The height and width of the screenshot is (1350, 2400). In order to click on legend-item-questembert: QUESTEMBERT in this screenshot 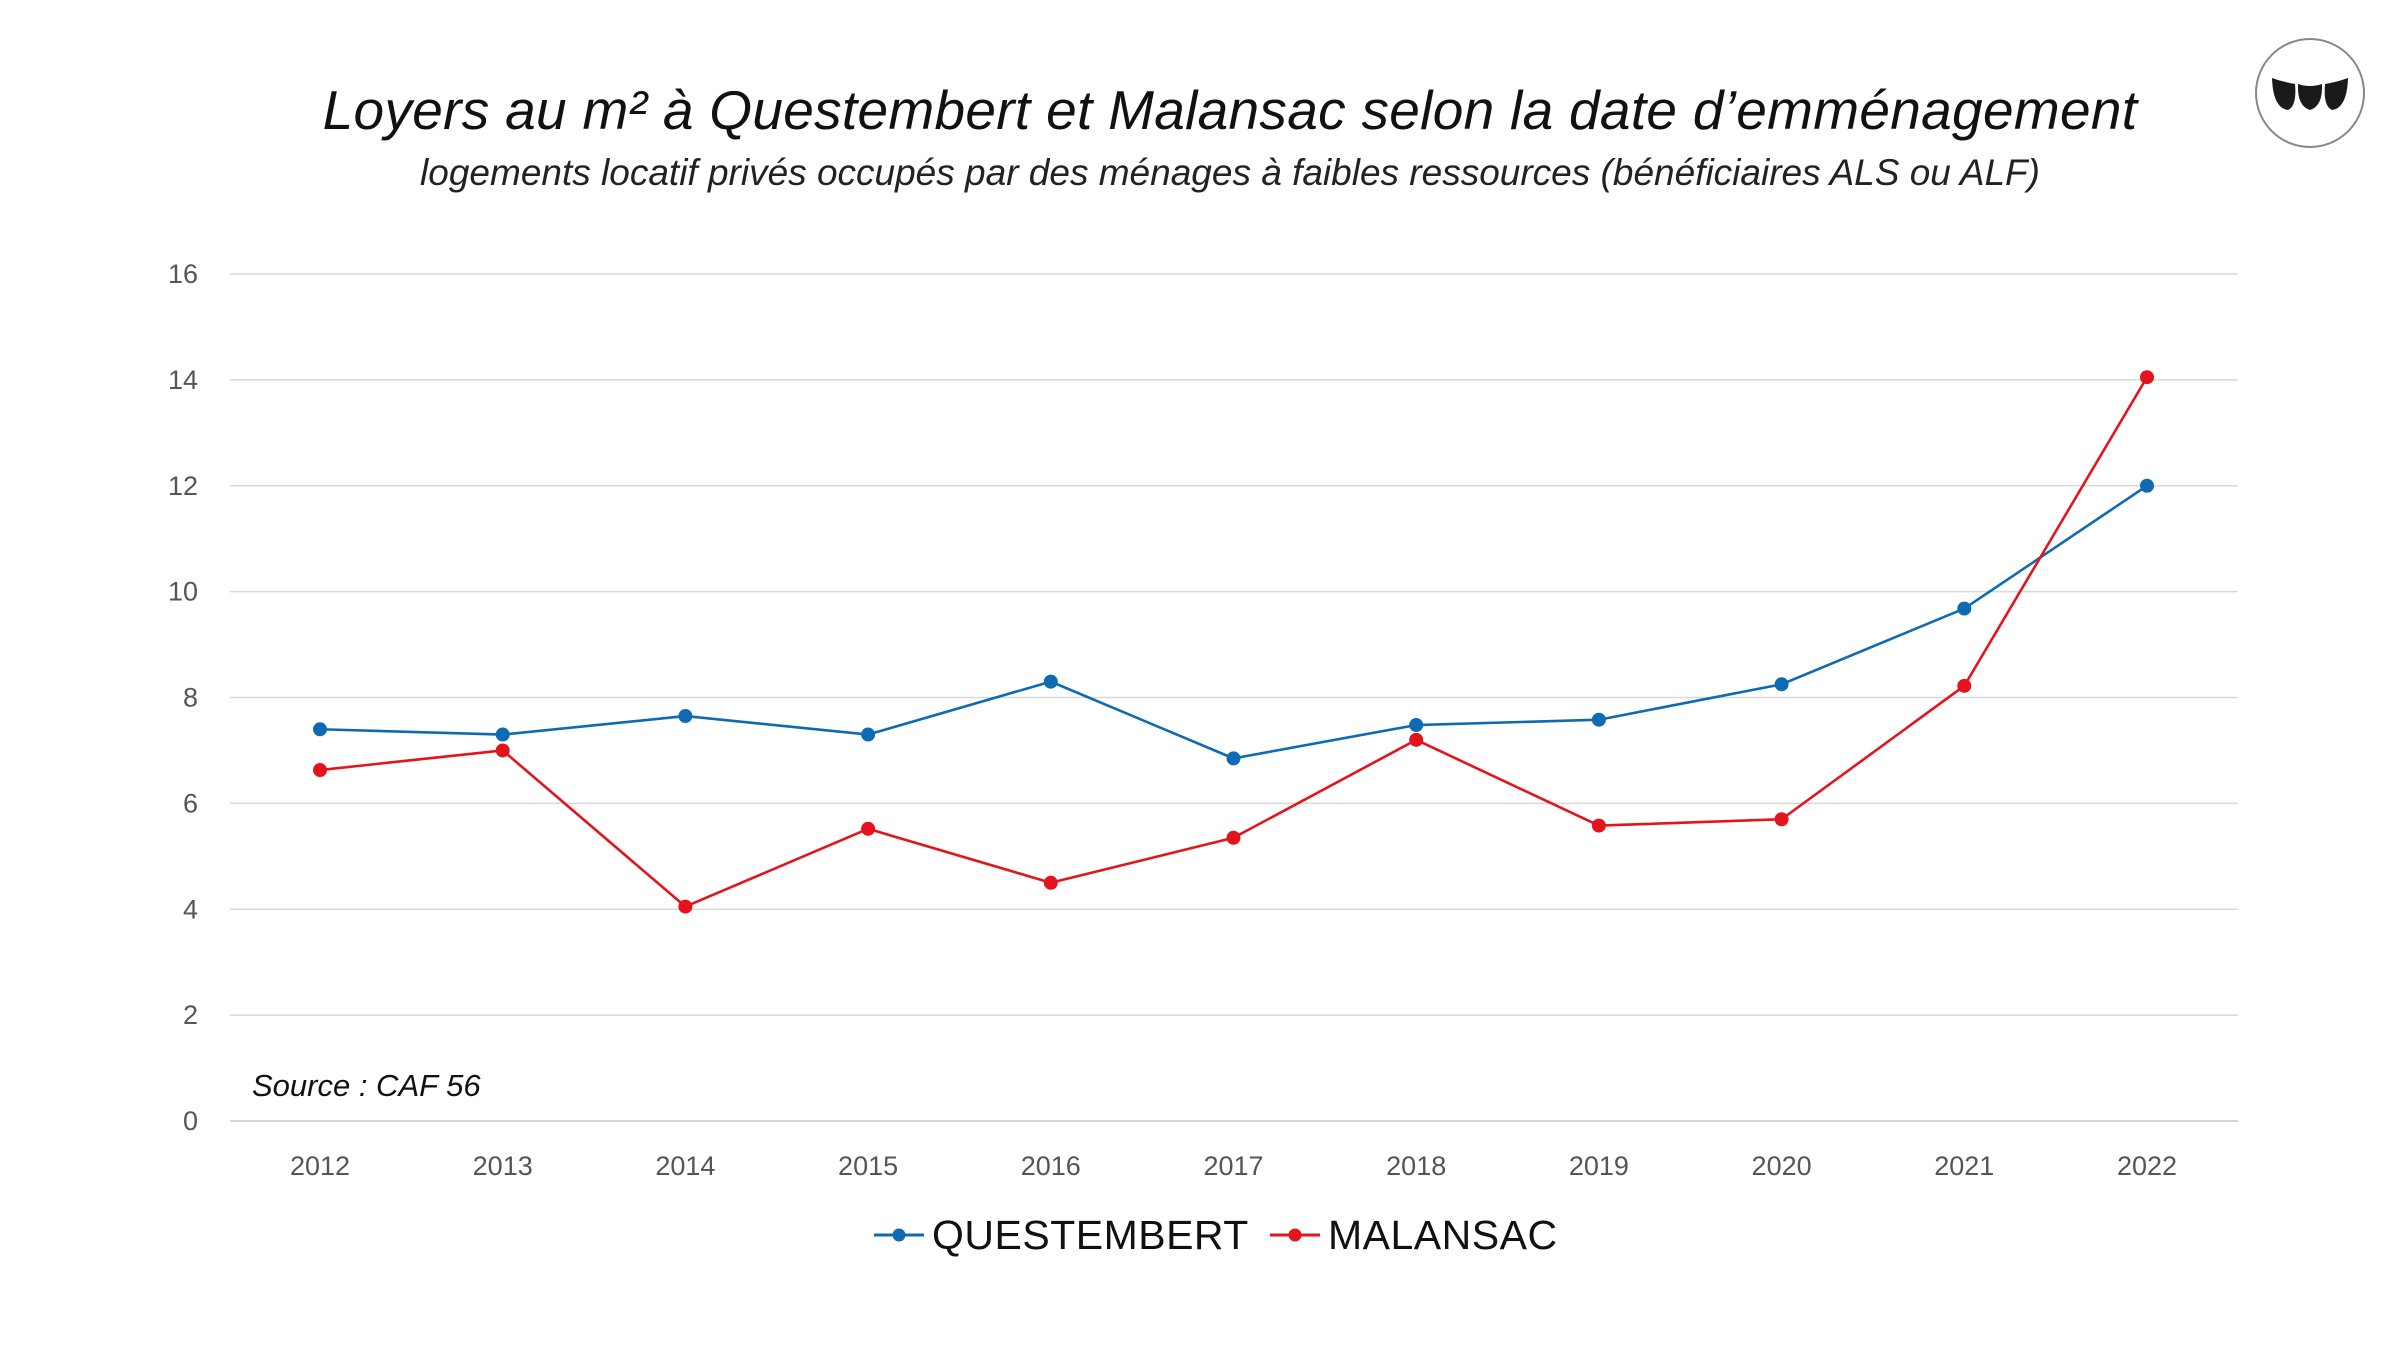, I will do `click(1060, 1235)`.